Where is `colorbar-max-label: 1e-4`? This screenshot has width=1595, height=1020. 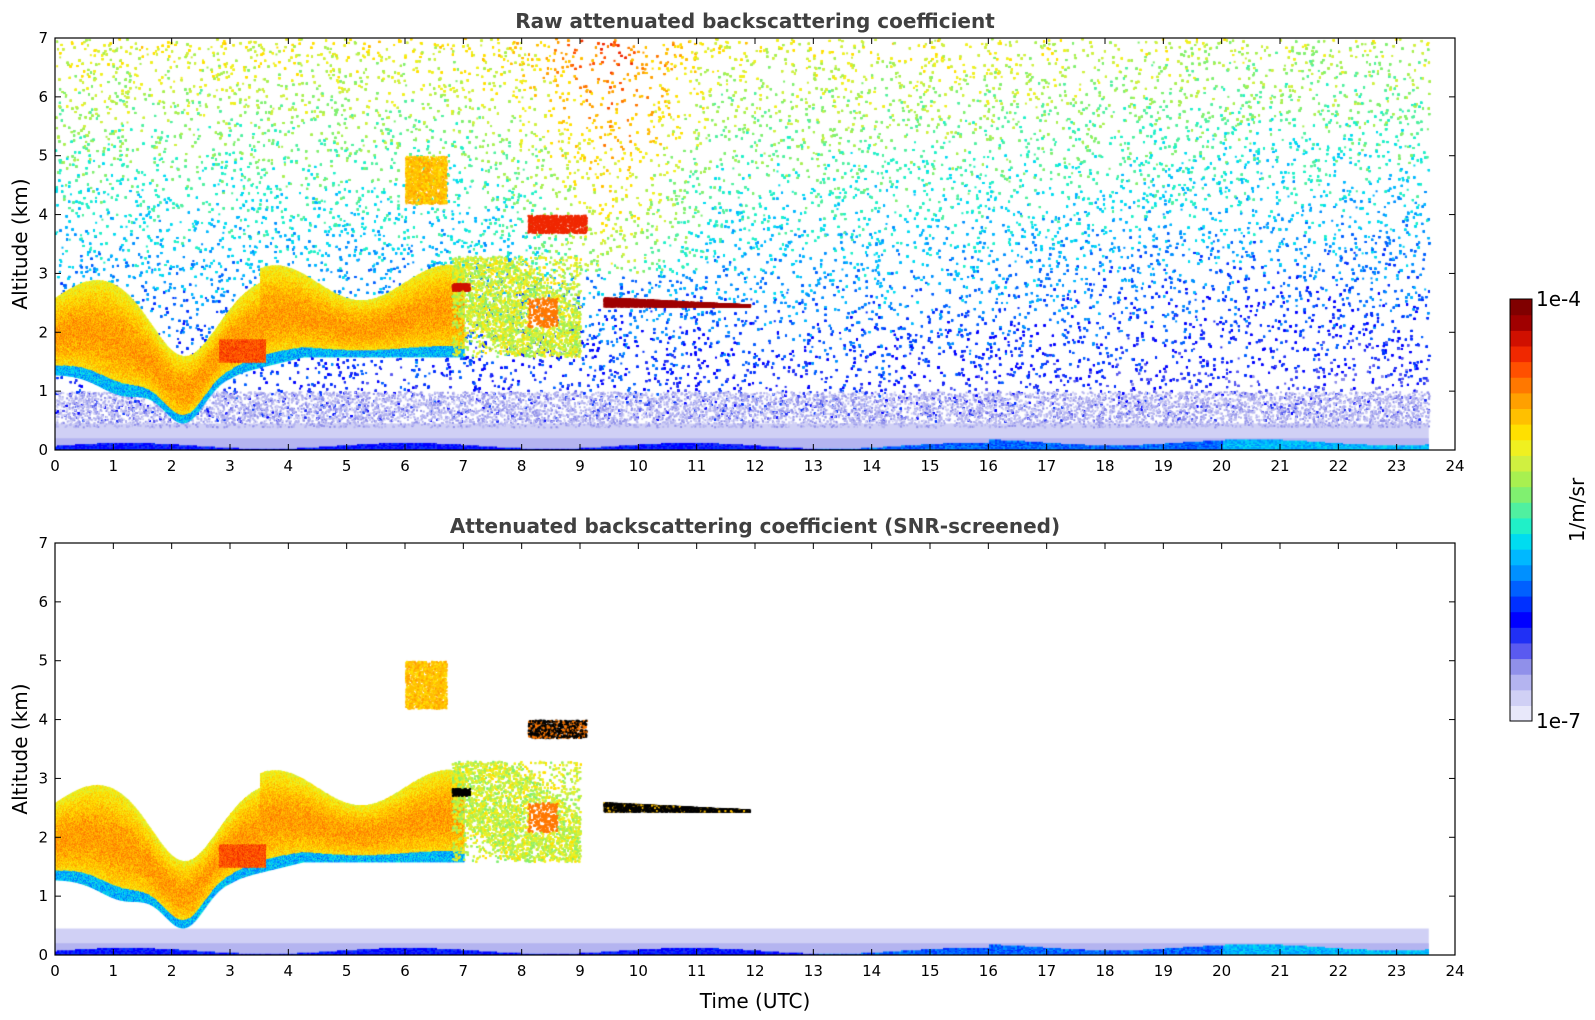 colorbar-max-label: 1e-4 is located at coordinates (1558, 299).